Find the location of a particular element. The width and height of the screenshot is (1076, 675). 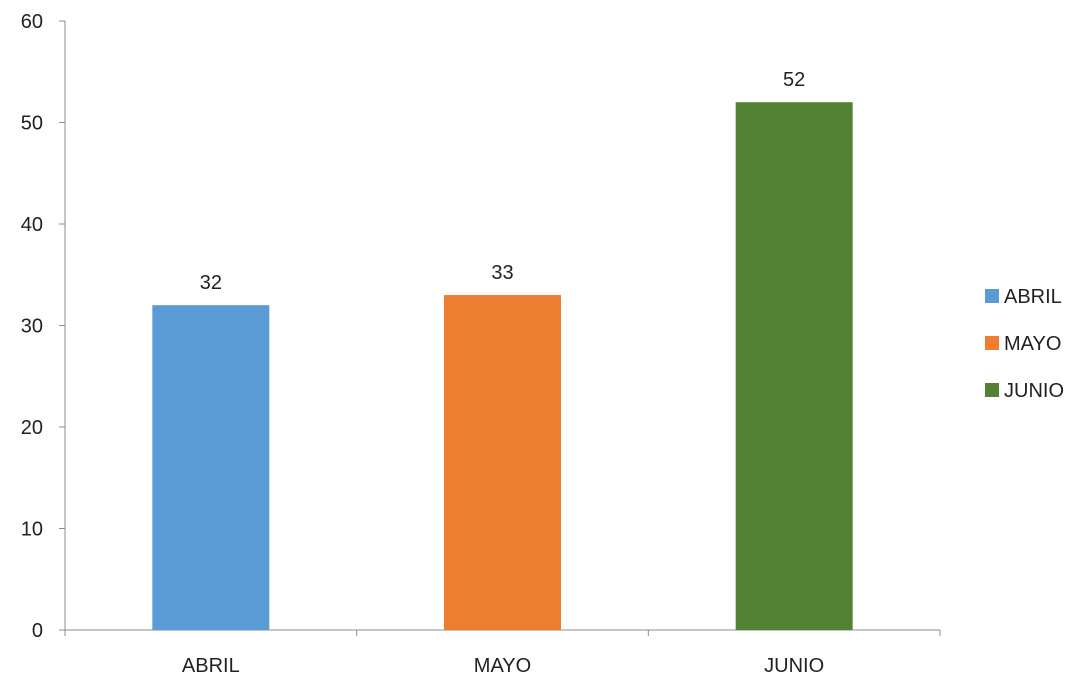

bar-mayo is located at coordinates (502, 462).